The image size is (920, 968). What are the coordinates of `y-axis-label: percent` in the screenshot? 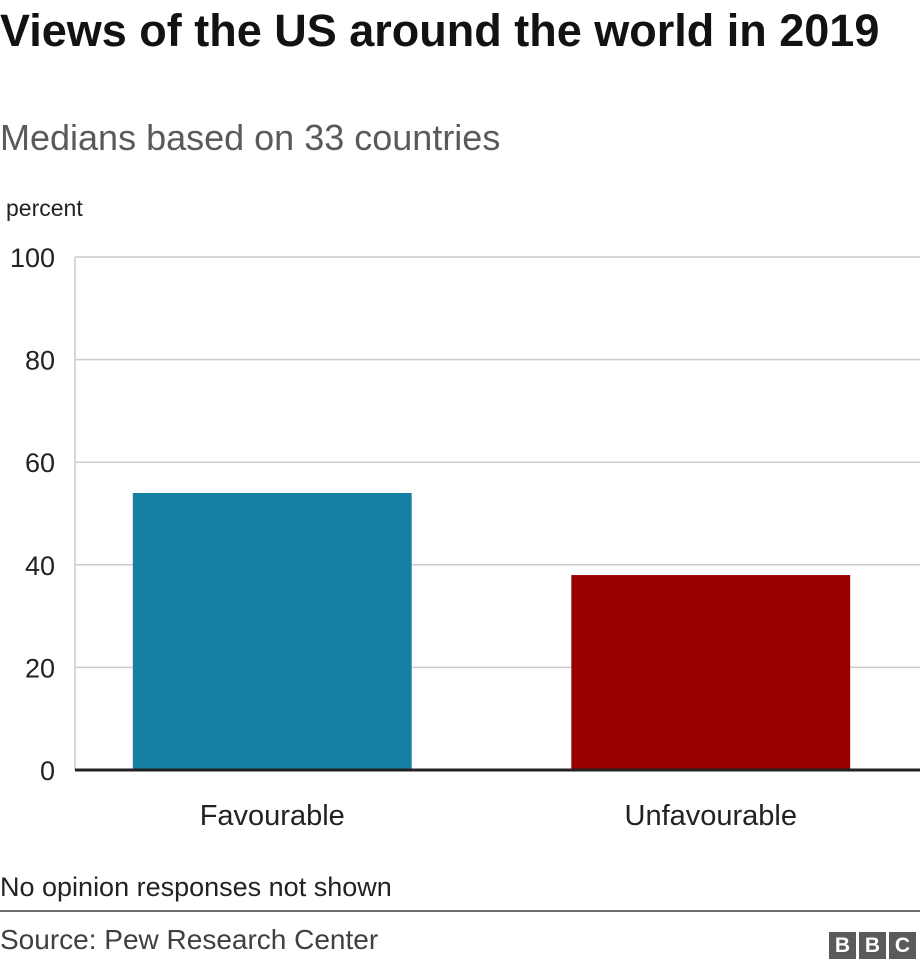 It's located at (44, 208).